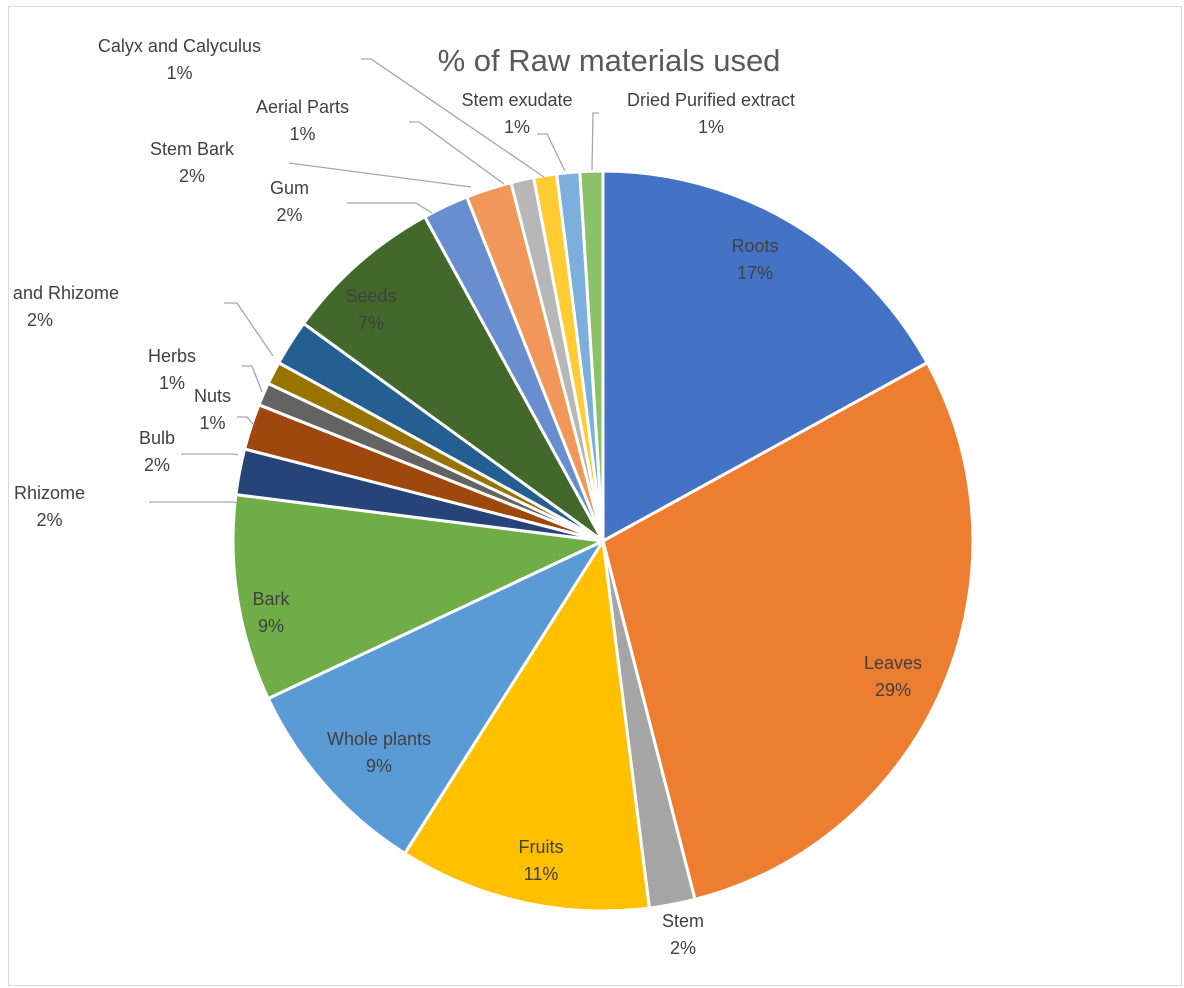 The height and width of the screenshot is (988, 1184). What do you see at coordinates (179, 59) in the screenshot?
I see `data-label-calyx-and-calyculus: Calyx and Calyculus 1%` at bounding box center [179, 59].